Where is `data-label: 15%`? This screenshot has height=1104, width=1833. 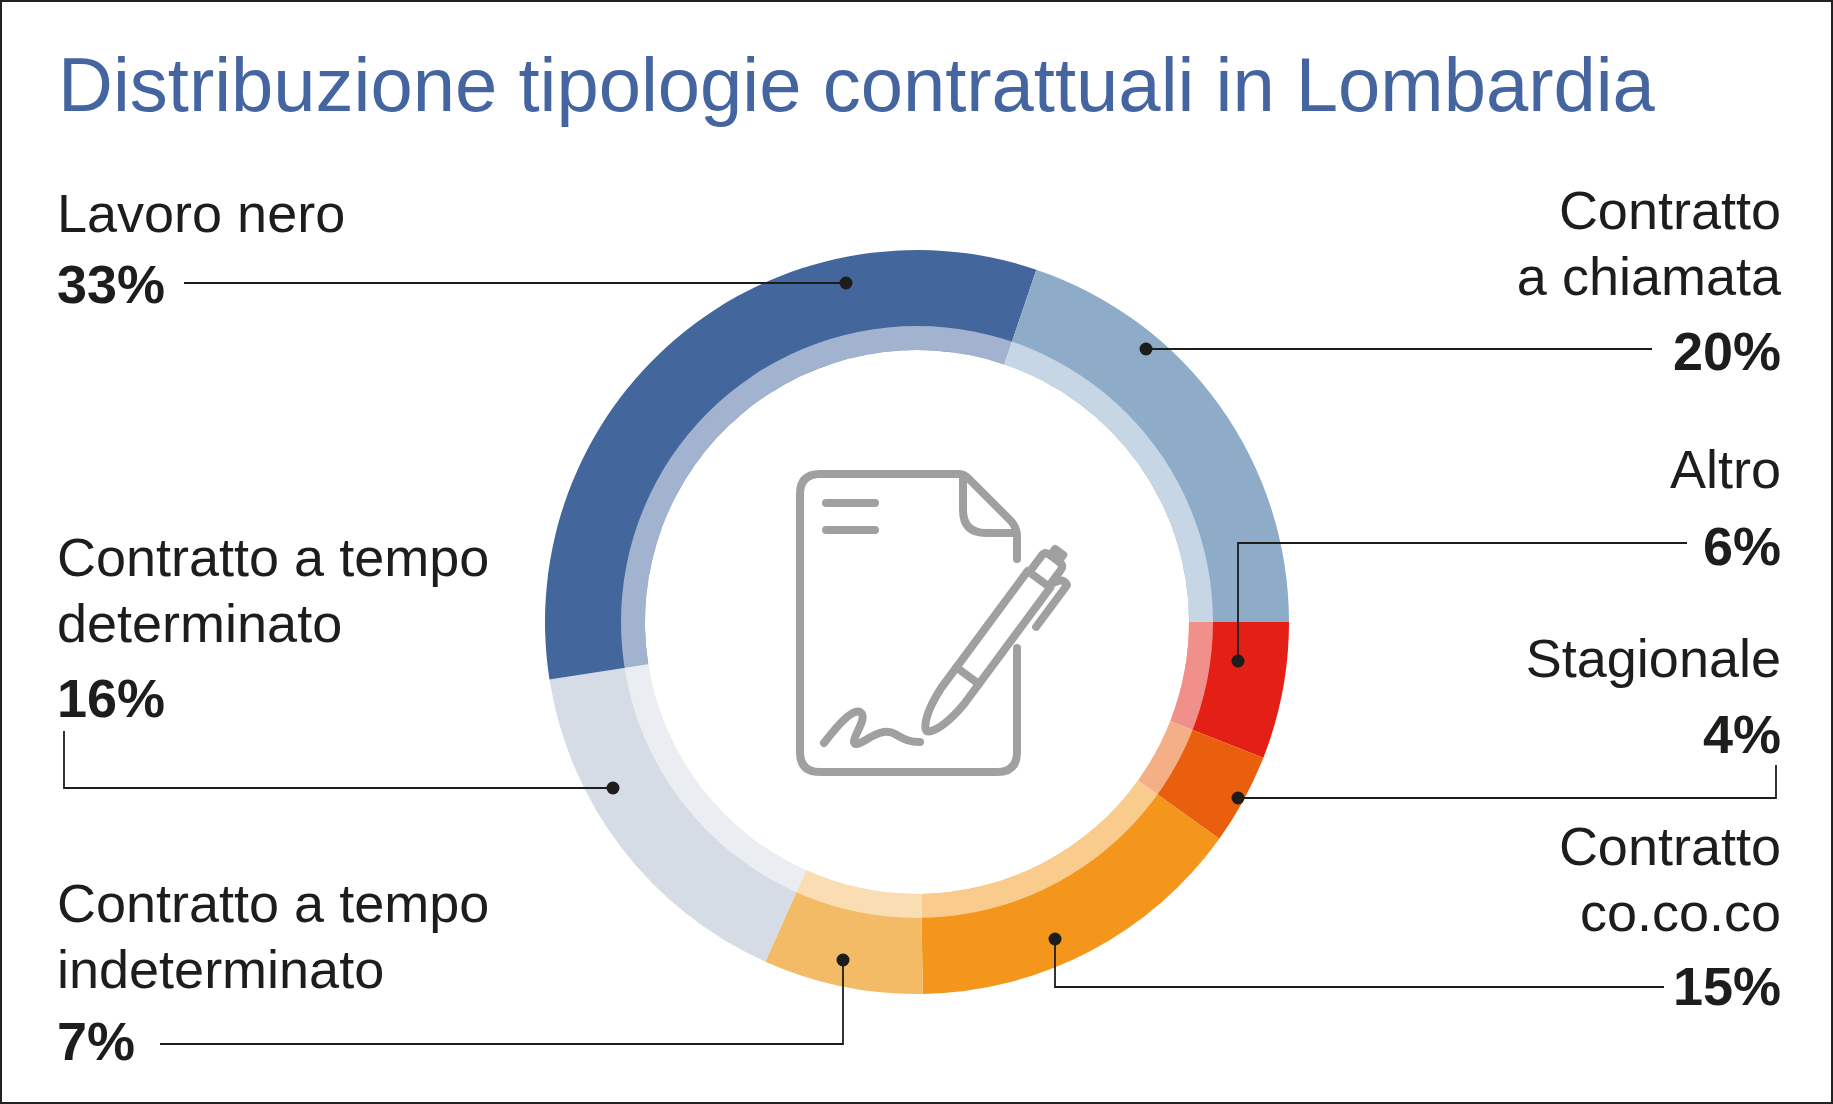
data-label: 15% is located at coordinates (1726, 986).